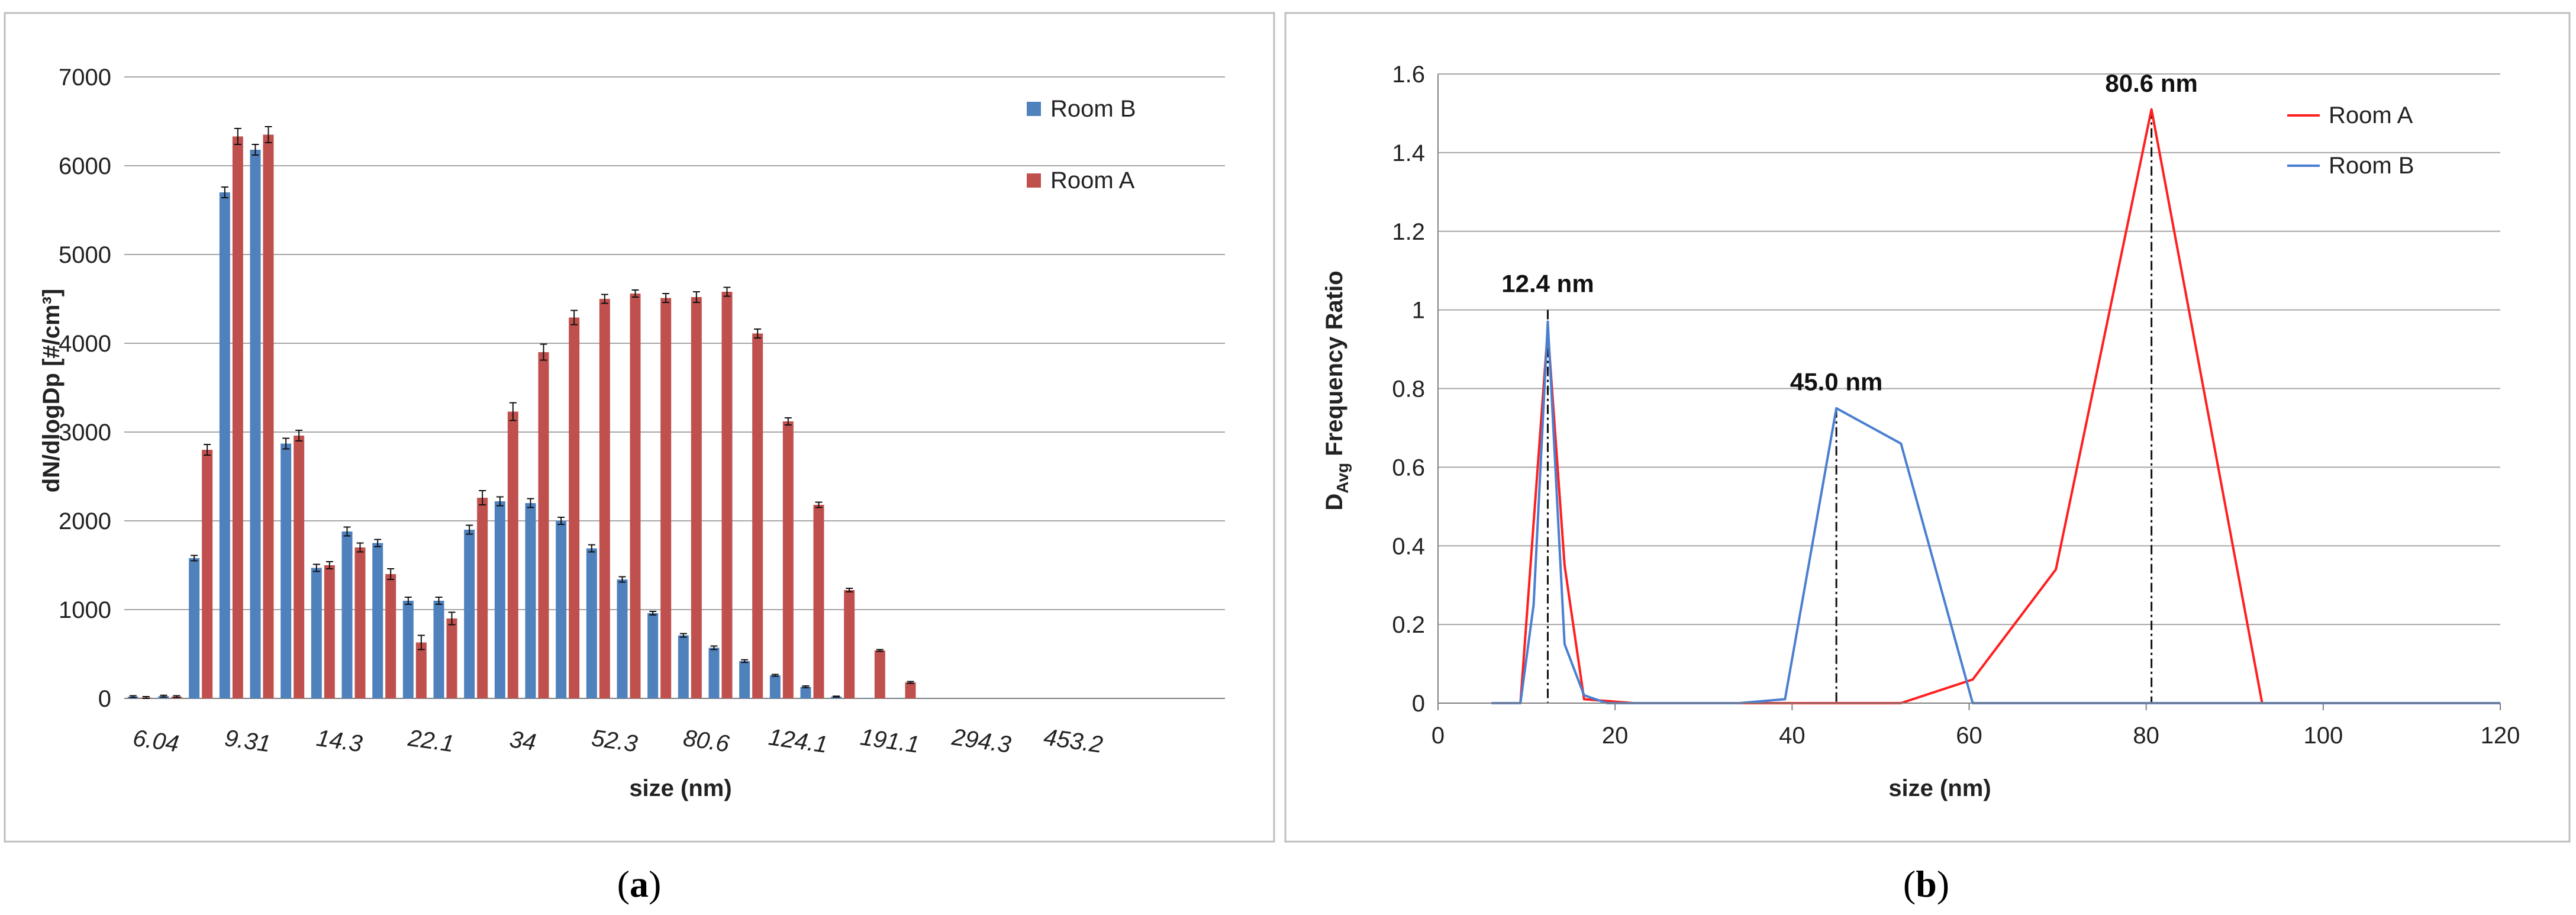 The height and width of the screenshot is (915, 2576). What do you see at coordinates (1408, 232) in the screenshot?
I see `y-tick-label: 1.2` at bounding box center [1408, 232].